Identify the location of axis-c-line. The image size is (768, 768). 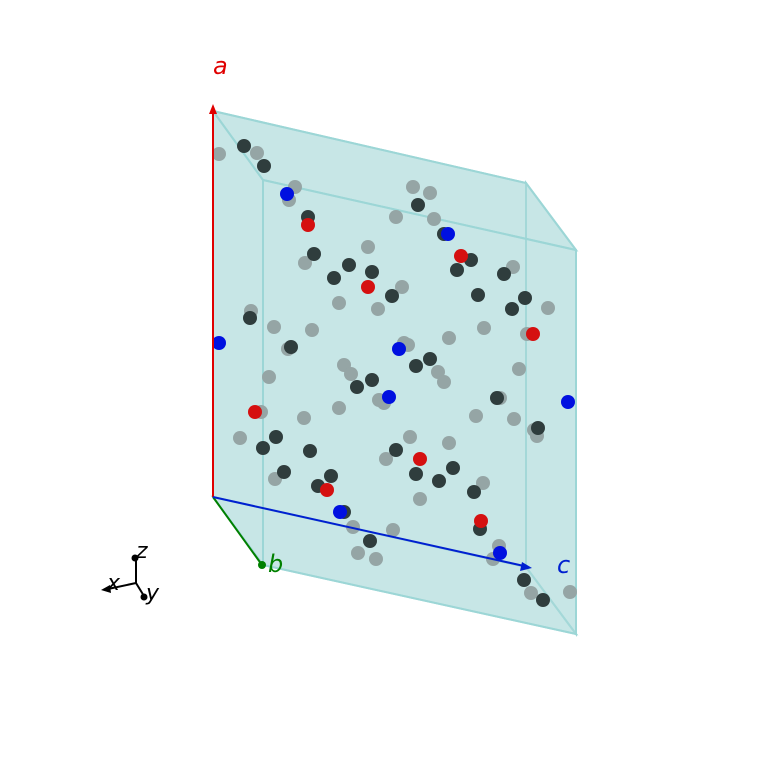
(368, 531).